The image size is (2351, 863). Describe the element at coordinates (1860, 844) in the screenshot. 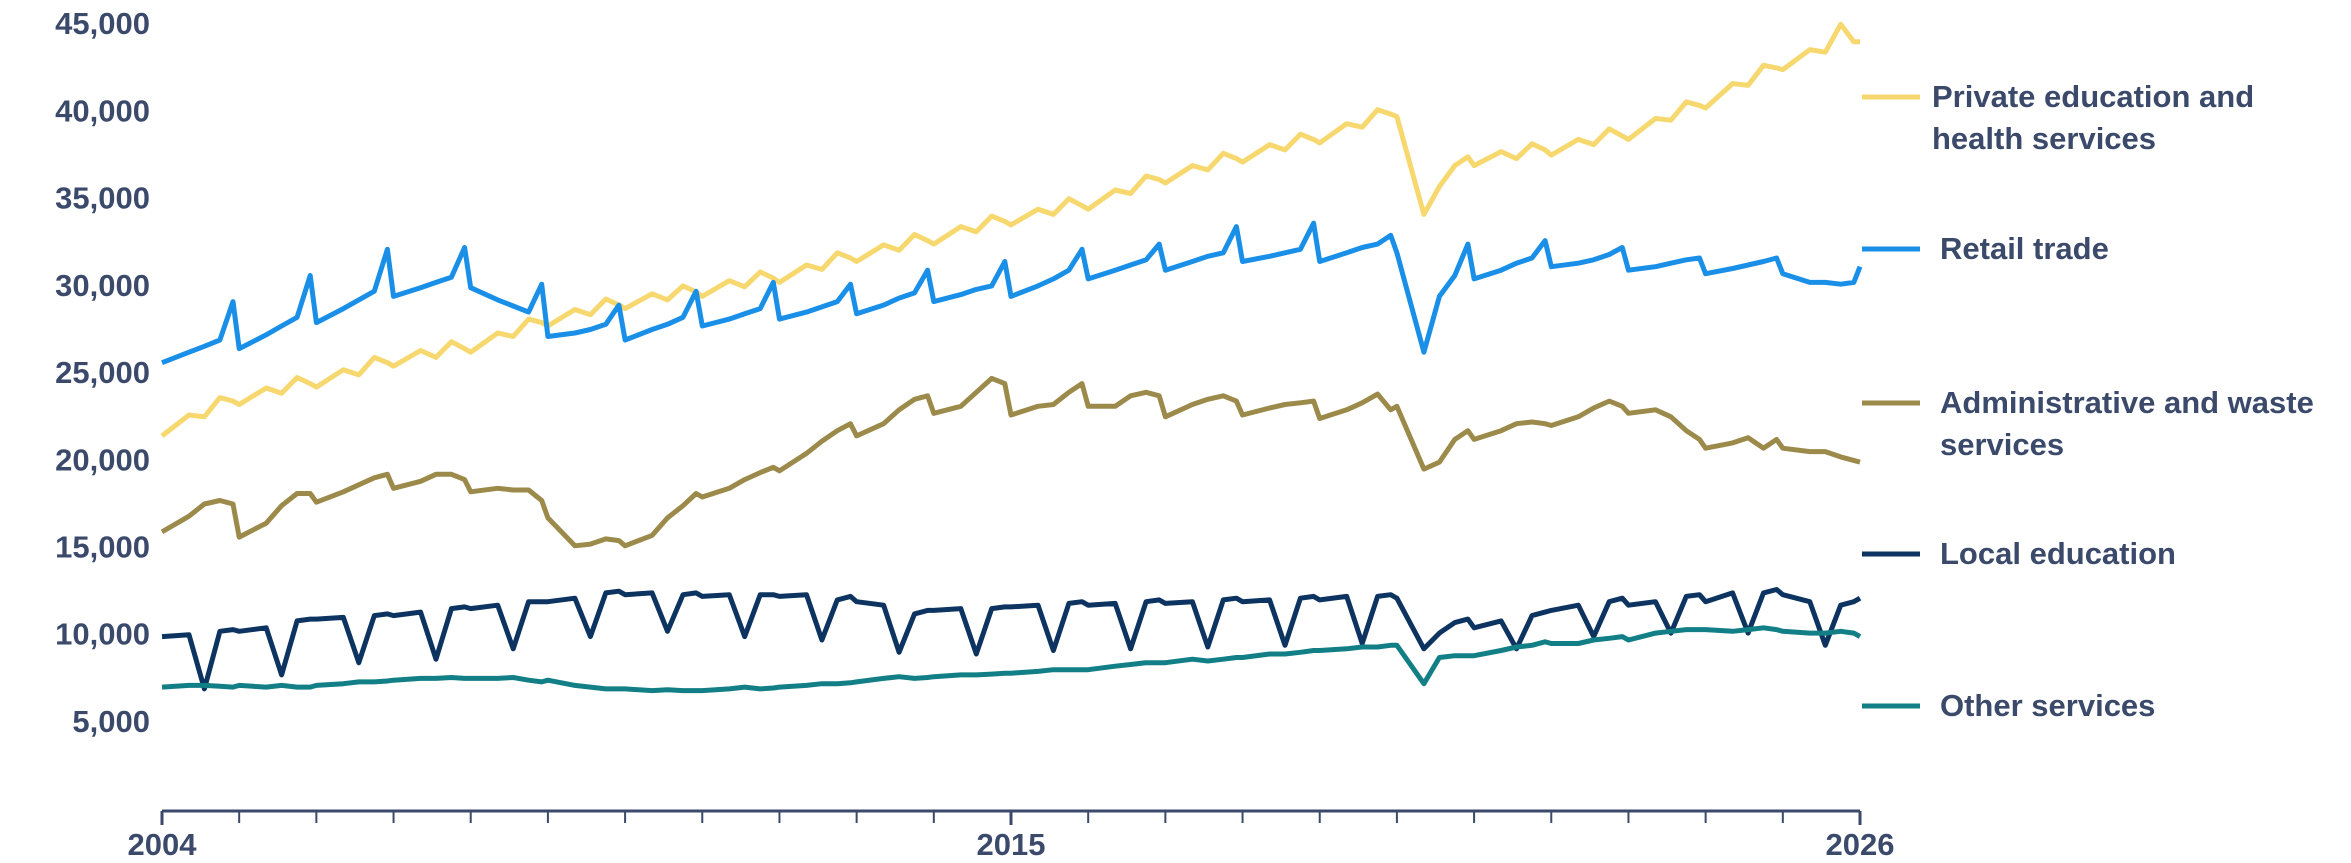

I see `x-tick-label: 2026` at that location.